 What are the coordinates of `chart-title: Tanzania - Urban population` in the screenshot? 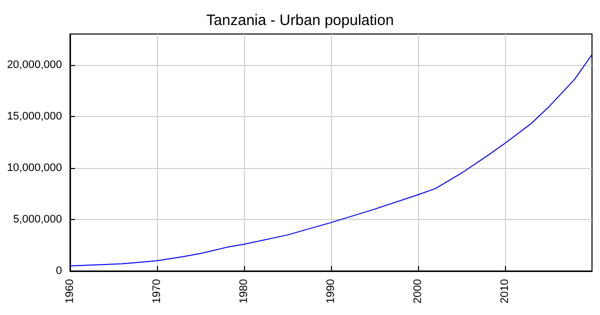 It's located at (300, 20).